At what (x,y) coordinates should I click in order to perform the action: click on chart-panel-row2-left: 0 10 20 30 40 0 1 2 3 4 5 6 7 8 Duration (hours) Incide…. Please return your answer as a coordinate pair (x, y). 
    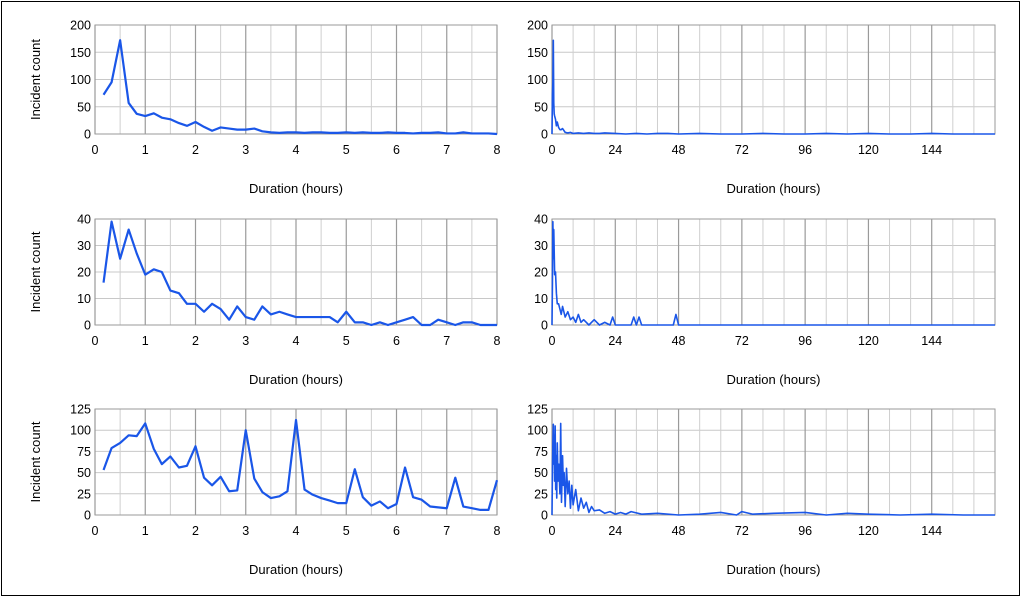
    Looking at the image, I should click on (264, 300).